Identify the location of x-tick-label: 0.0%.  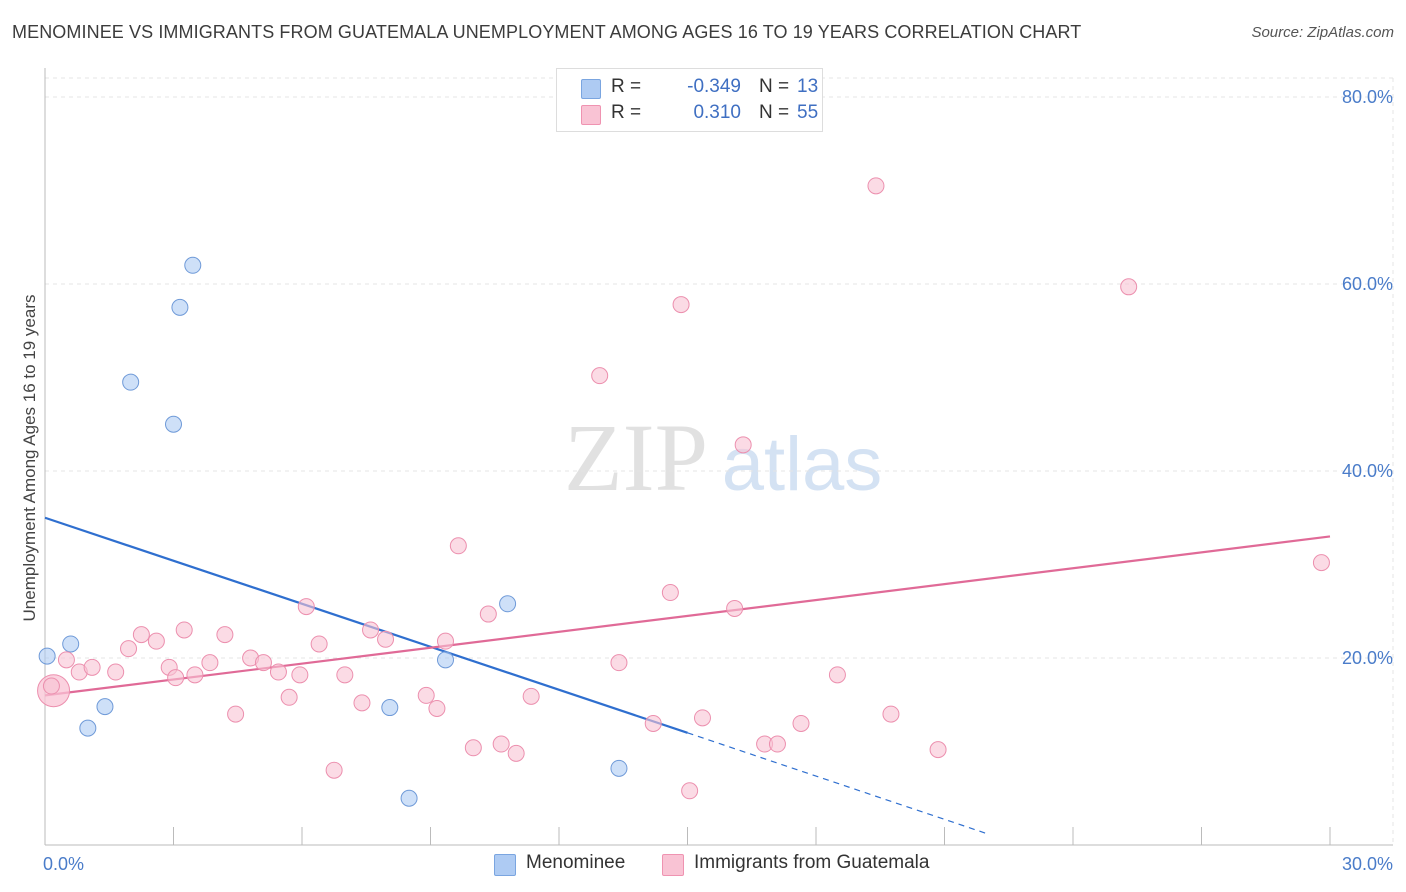
(63, 864).